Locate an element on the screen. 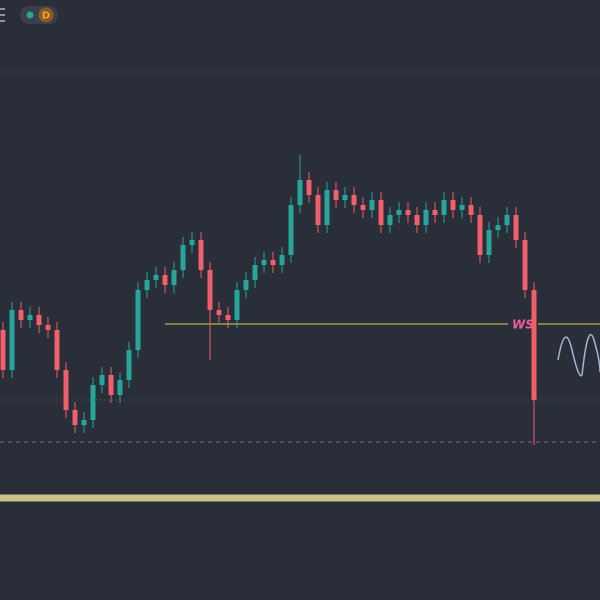  level-label: WS is located at coordinates (523, 325).